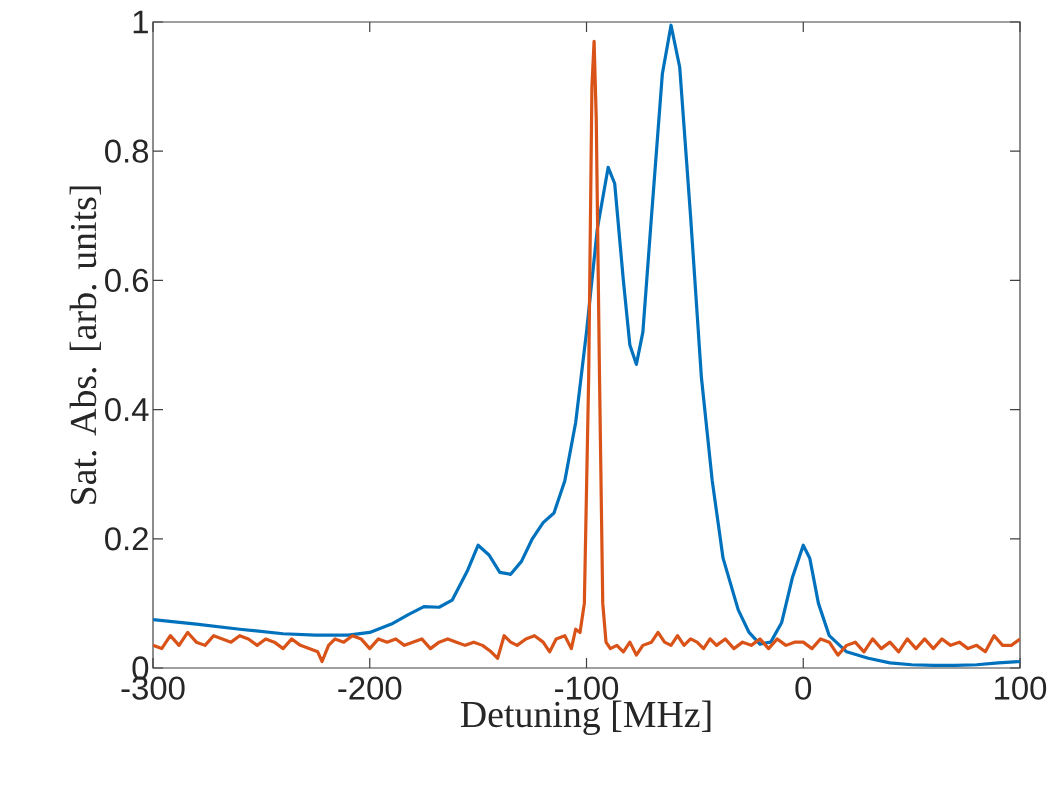 The width and height of the screenshot is (1058, 794). What do you see at coordinates (585, 718) in the screenshot?
I see `x-axis-title: Detuning [MHz]` at bounding box center [585, 718].